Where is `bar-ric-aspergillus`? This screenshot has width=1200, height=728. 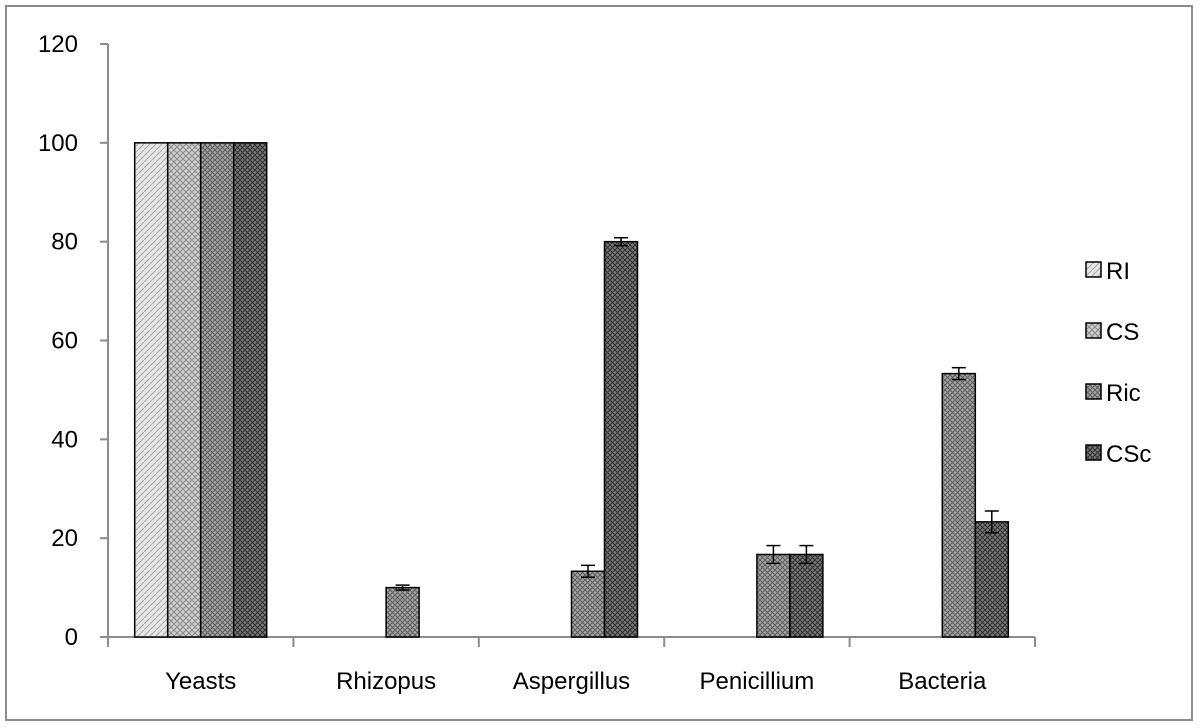 bar-ric-aspergillus is located at coordinates (588, 604).